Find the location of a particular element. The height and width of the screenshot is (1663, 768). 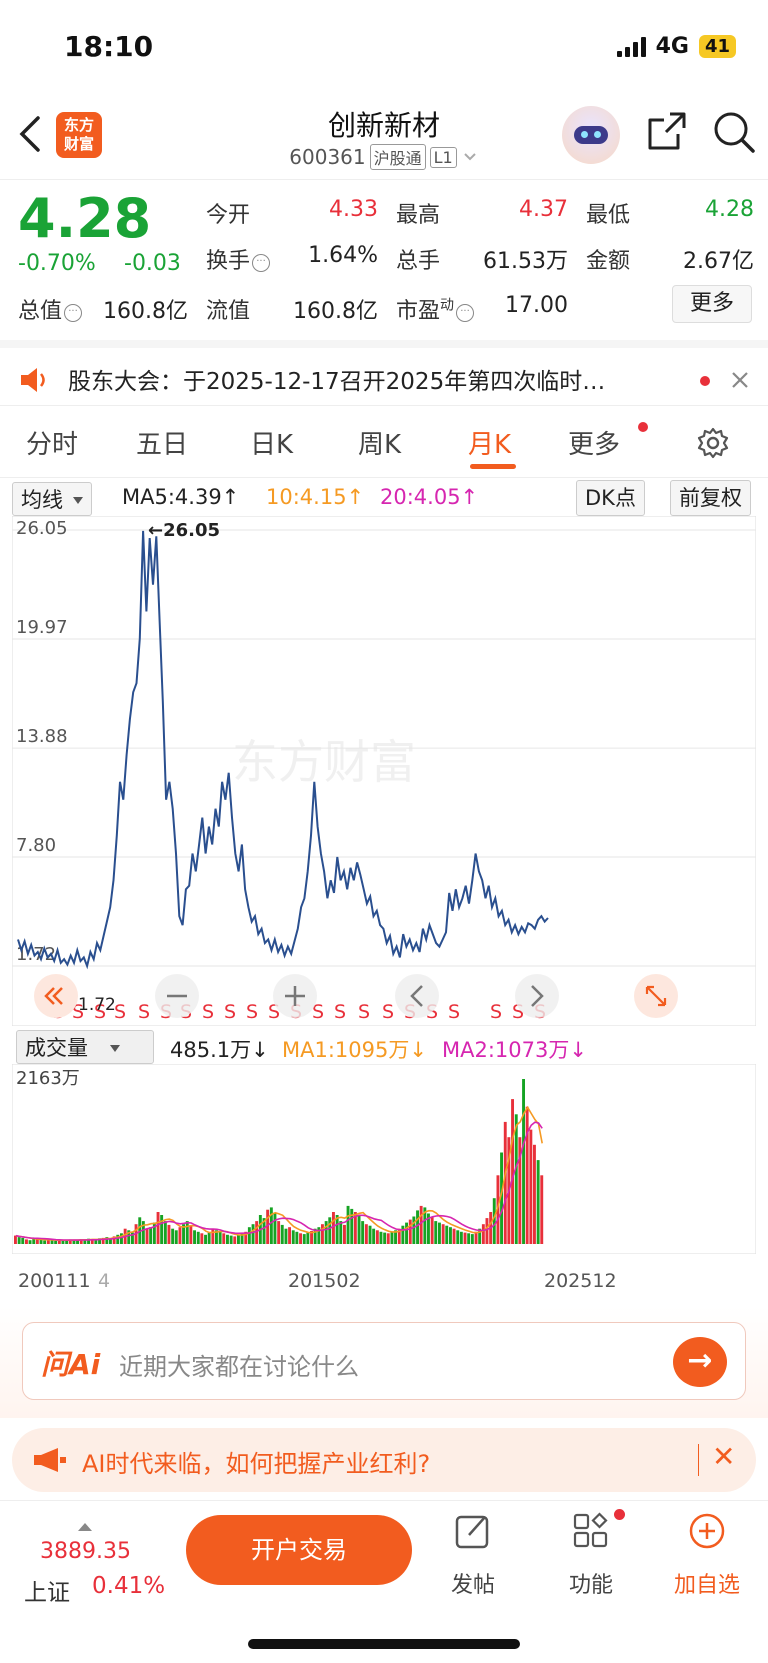

settings-gear-icon is located at coordinates (713, 443).